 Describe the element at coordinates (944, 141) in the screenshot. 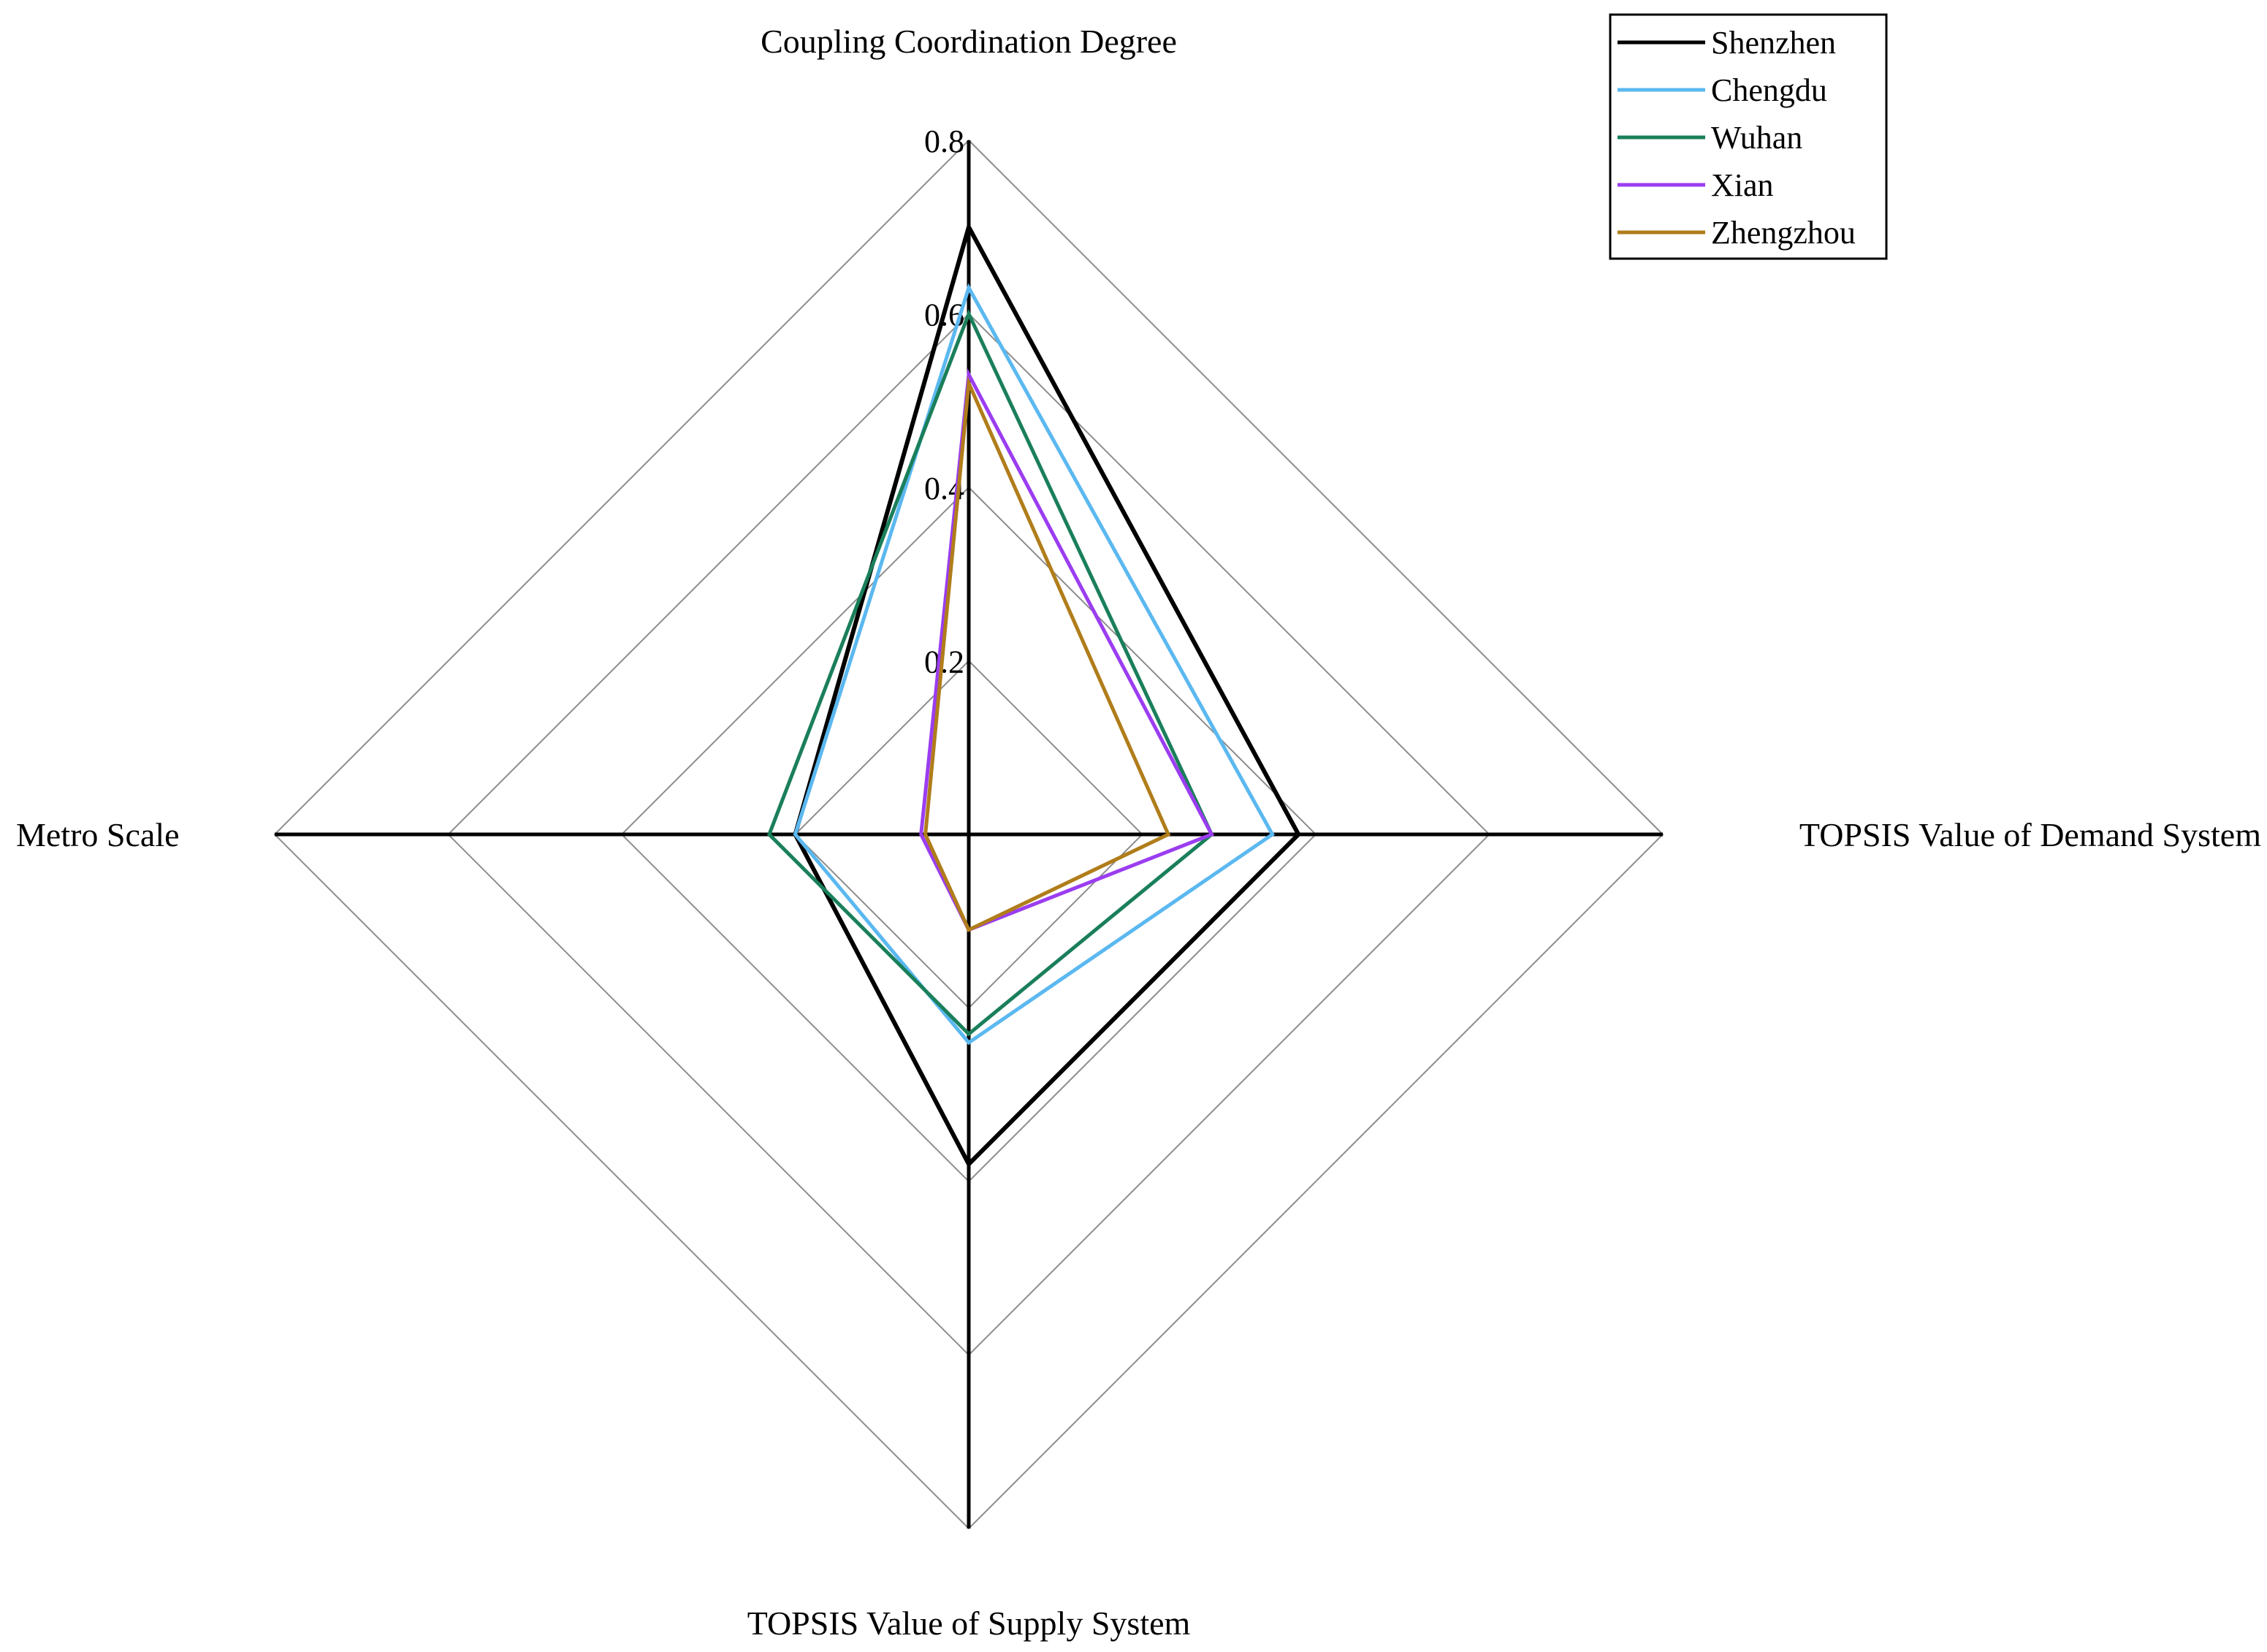

I see `tick-label: 0.8` at that location.